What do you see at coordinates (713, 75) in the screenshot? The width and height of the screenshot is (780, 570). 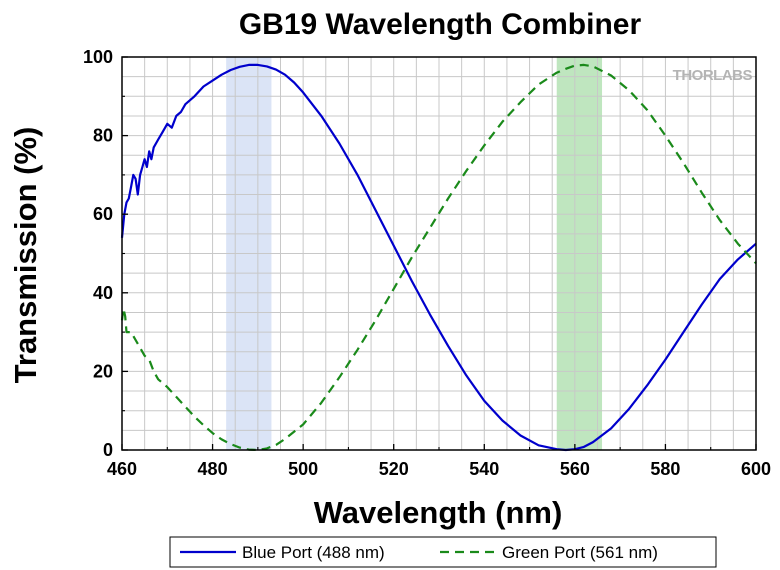 I see `brand-watermark: THORLABS` at bounding box center [713, 75].